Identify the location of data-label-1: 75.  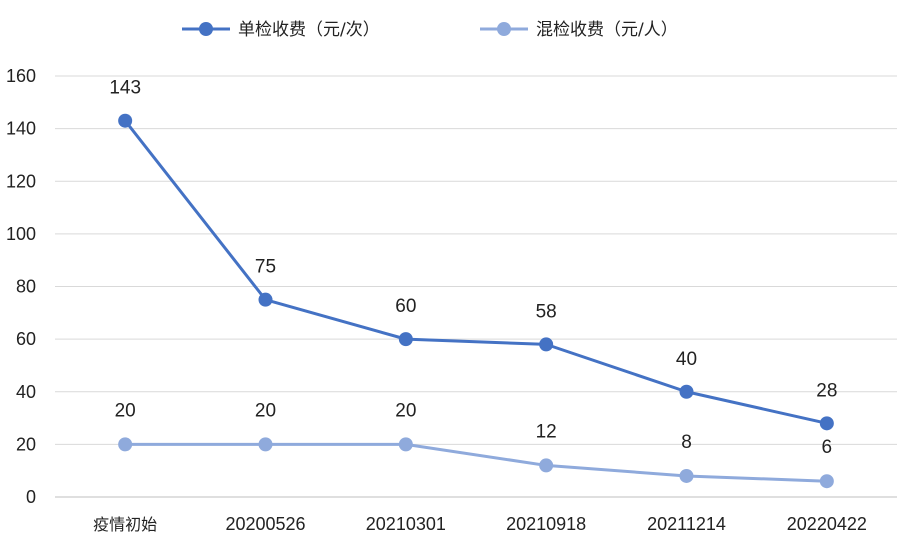
(265, 267).